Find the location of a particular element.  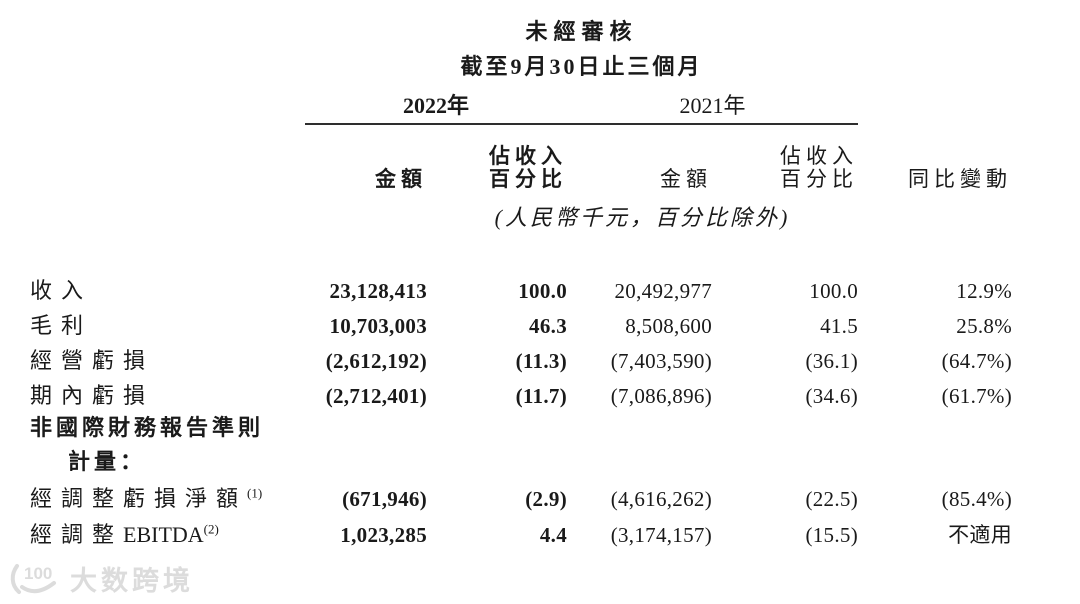

row-label: 經營虧損 is located at coordinates (92, 360).